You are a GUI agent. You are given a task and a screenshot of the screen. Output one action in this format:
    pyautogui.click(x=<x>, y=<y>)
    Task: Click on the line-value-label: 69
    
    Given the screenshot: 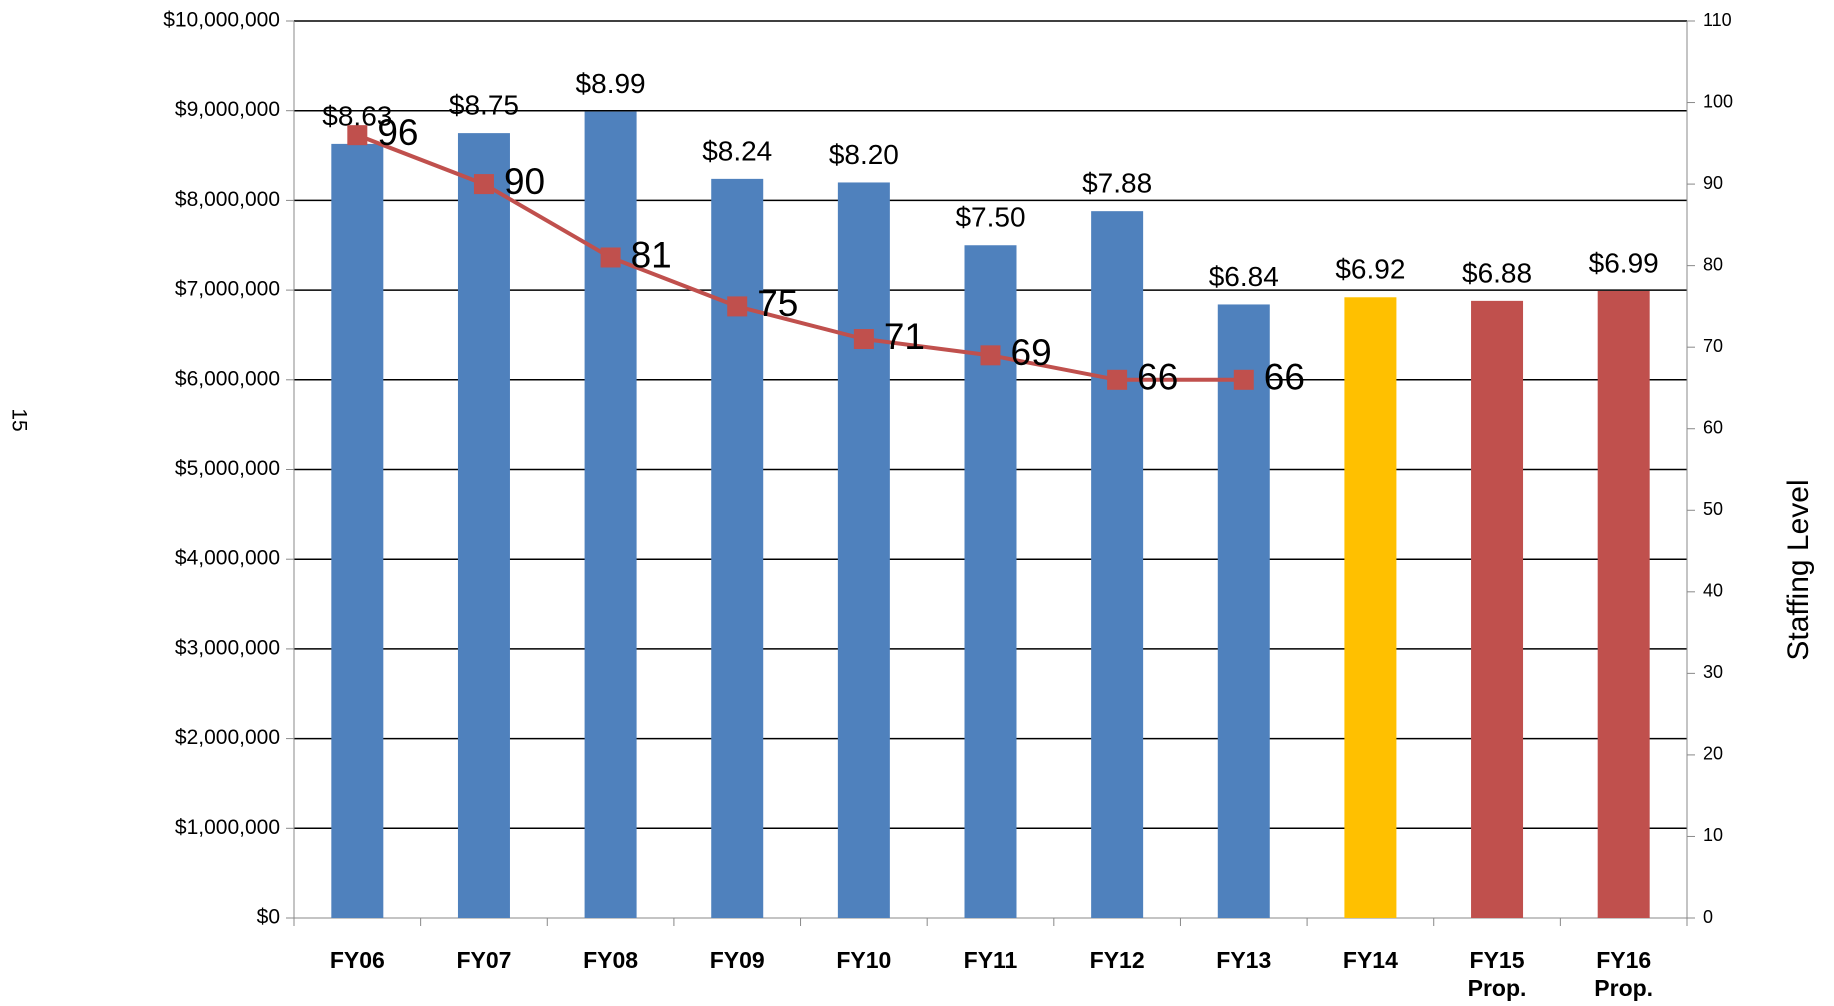 What is the action you would take?
    pyautogui.click(x=1031, y=352)
    